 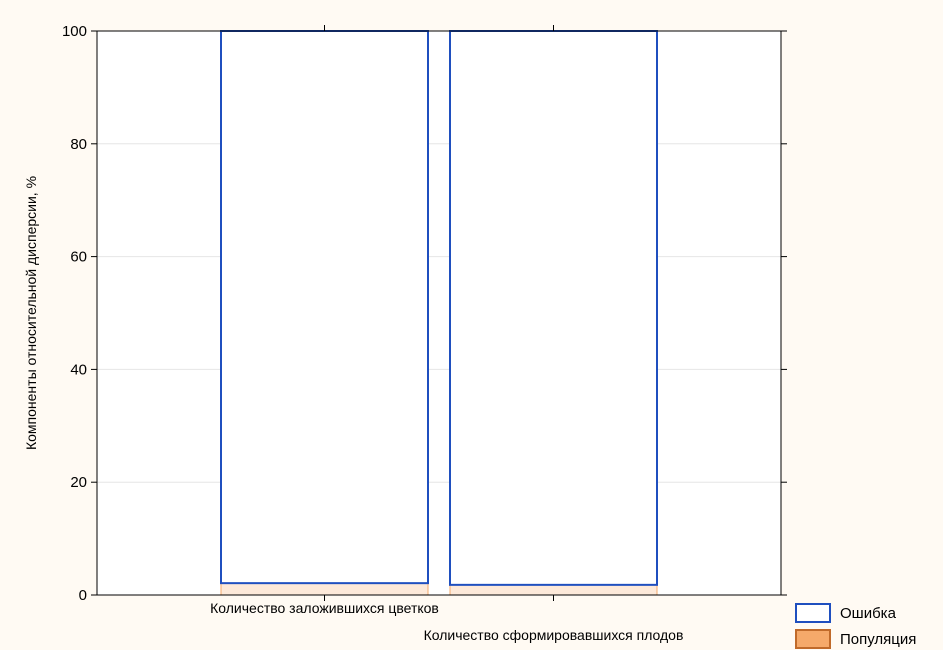 I want to click on y-axis-label: Компоненты относительной дисперсии, %, so click(x=31, y=313).